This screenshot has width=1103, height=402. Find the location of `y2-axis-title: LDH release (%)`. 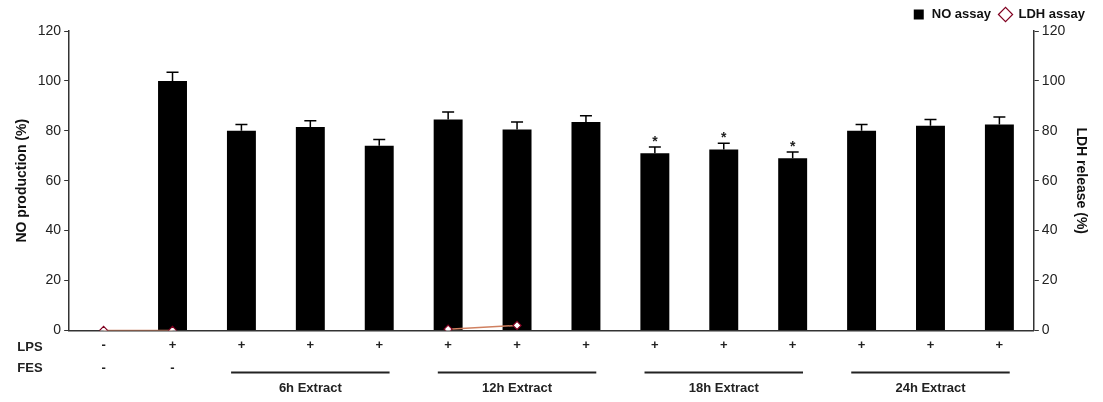

y2-axis-title: LDH release (%) is located at coordinates (1081, 180).